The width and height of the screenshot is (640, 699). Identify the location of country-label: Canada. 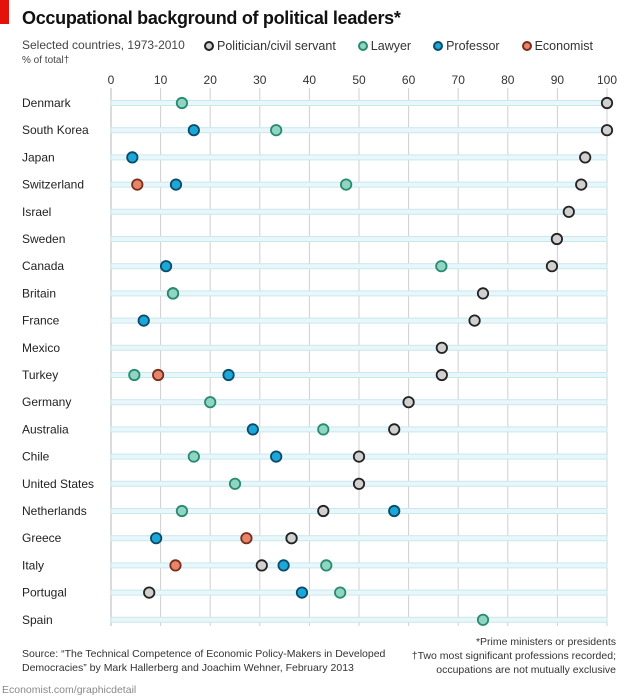
(43, 266).